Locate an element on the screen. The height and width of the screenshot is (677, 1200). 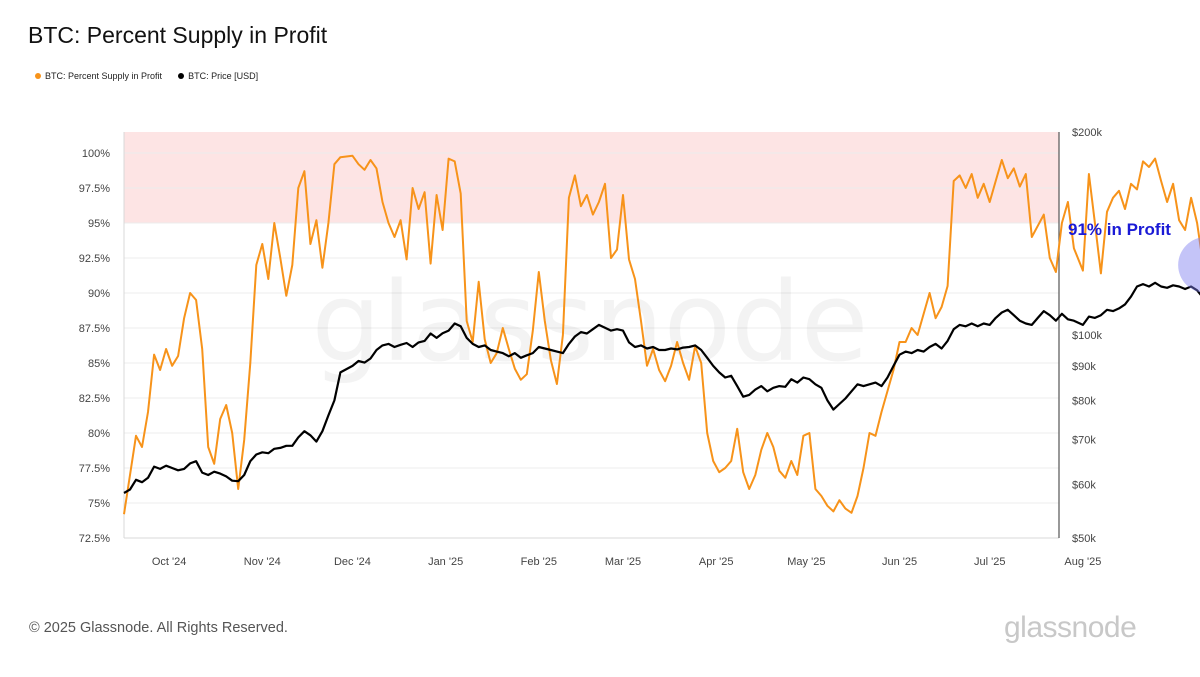
y-left-tick-label: 72.5% is located at coordinates (94, 539).